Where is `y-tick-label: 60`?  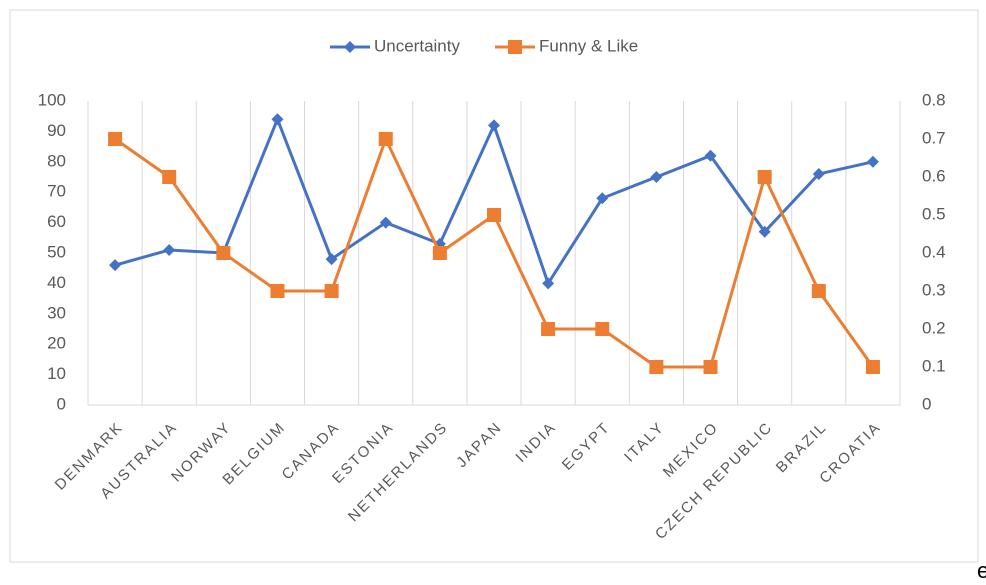 y-tick-label: 60 is located at coordinates (56, 221).